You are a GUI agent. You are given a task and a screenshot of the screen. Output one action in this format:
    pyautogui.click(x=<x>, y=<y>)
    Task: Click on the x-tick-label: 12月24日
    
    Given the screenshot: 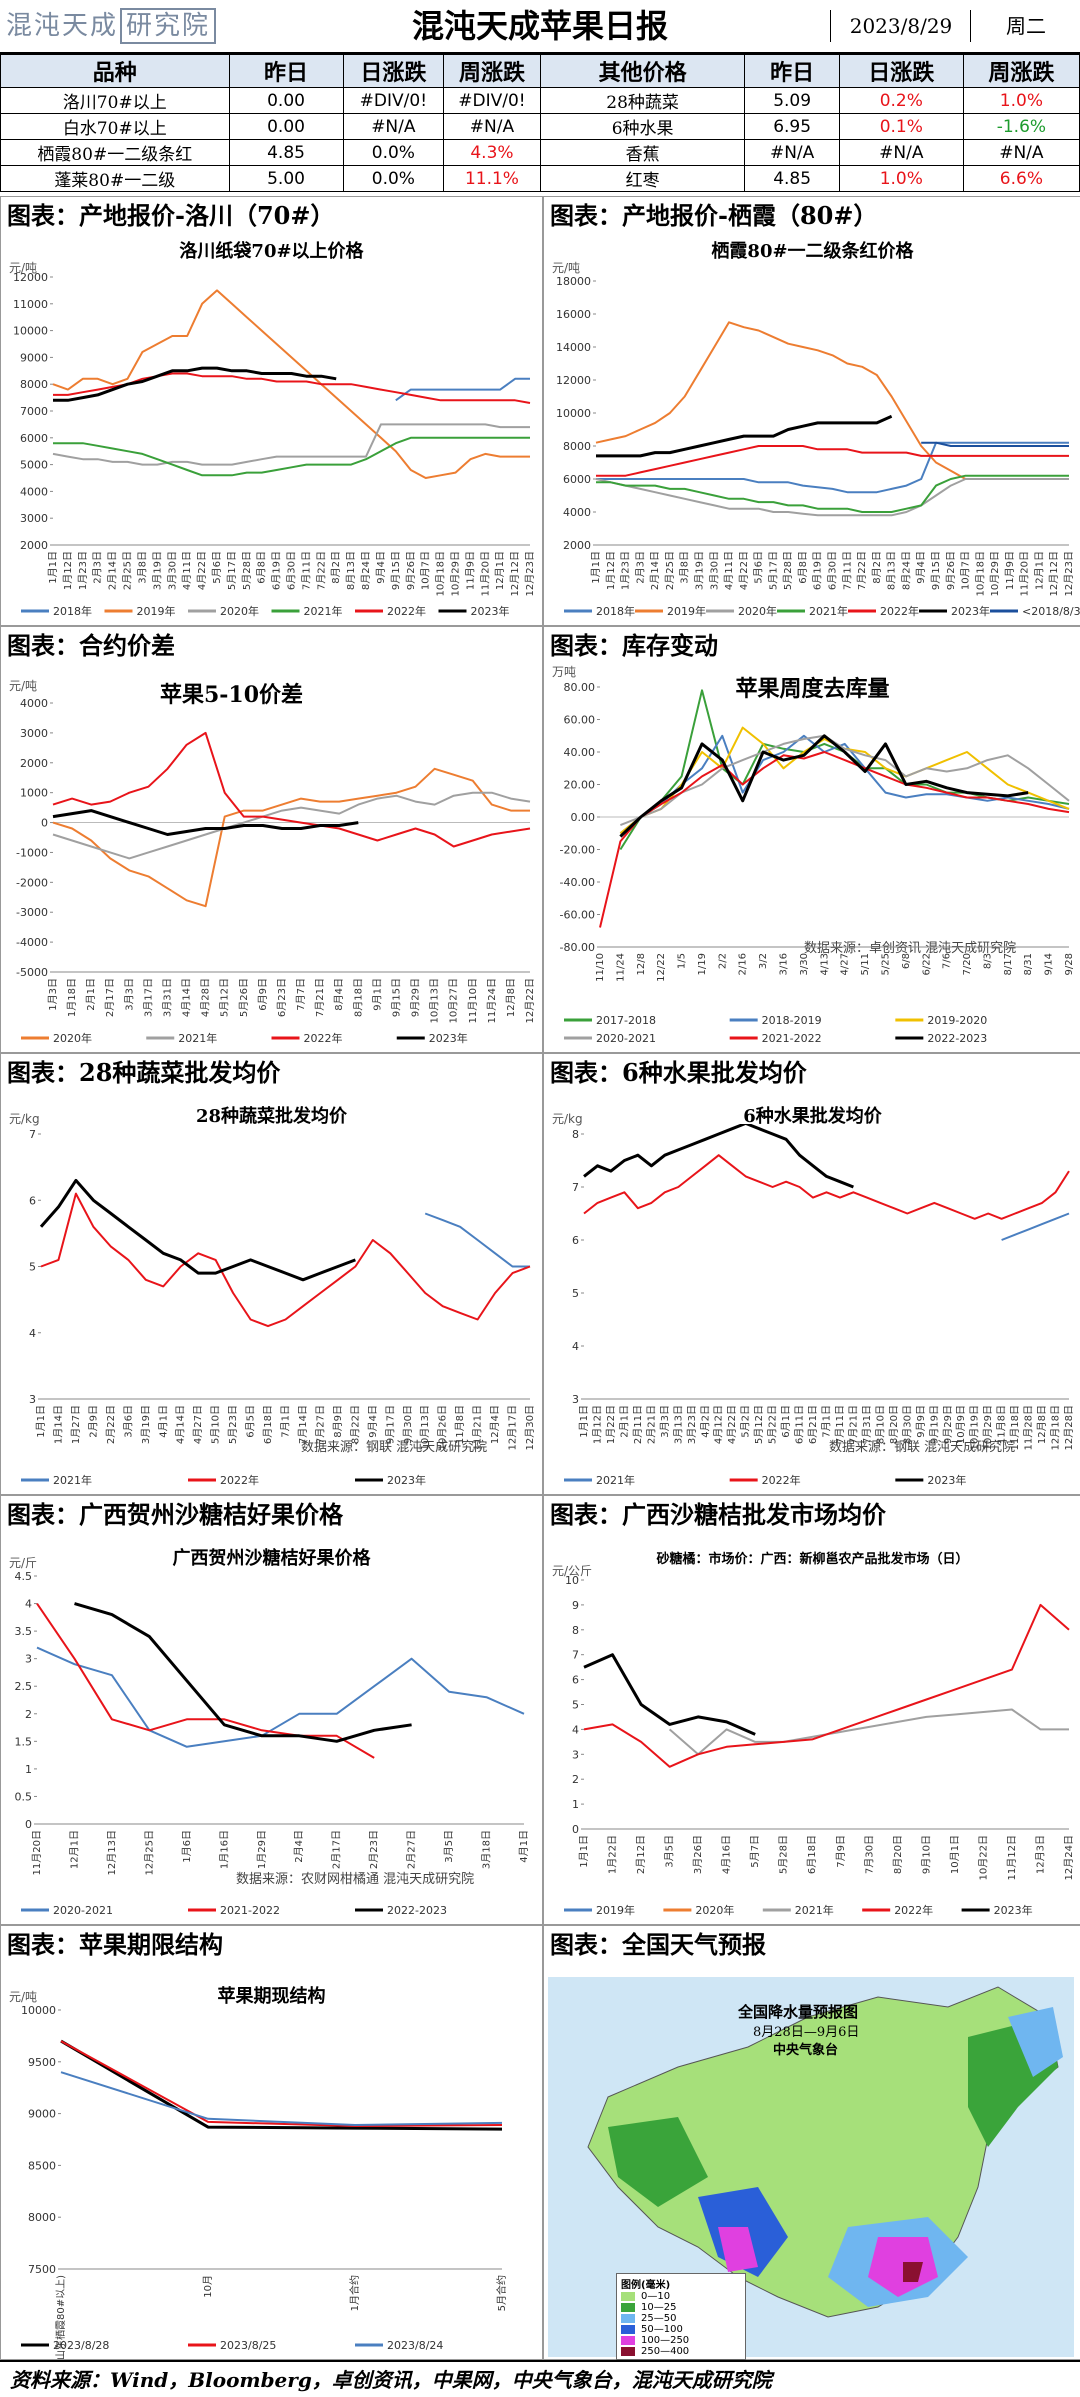 What is the action you would take?
    pyautogui.click(x=1069, y=1857)
    